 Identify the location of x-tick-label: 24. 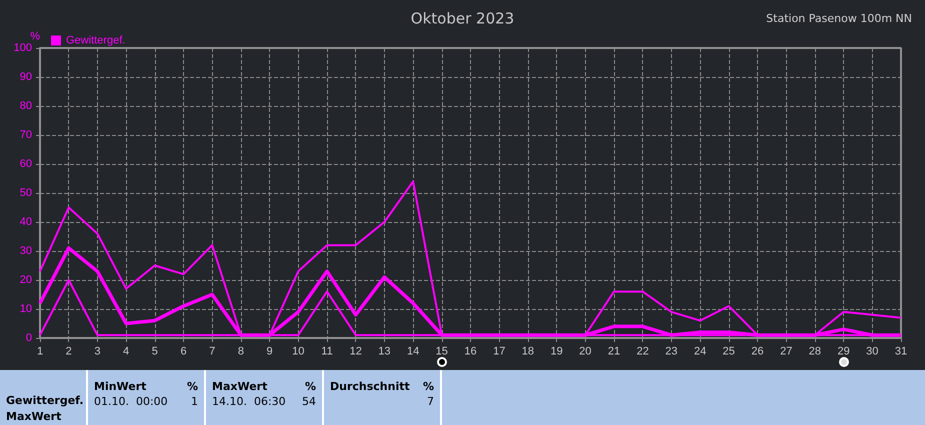
(700, 352).